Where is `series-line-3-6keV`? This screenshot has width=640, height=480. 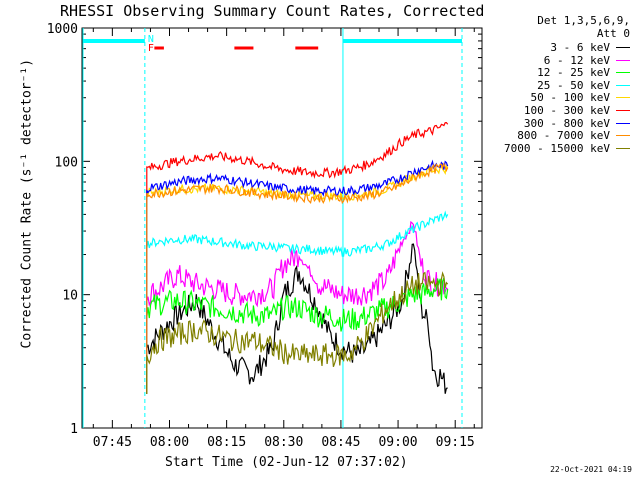 series-line-3-6keV is located at coordinates (297, 318).